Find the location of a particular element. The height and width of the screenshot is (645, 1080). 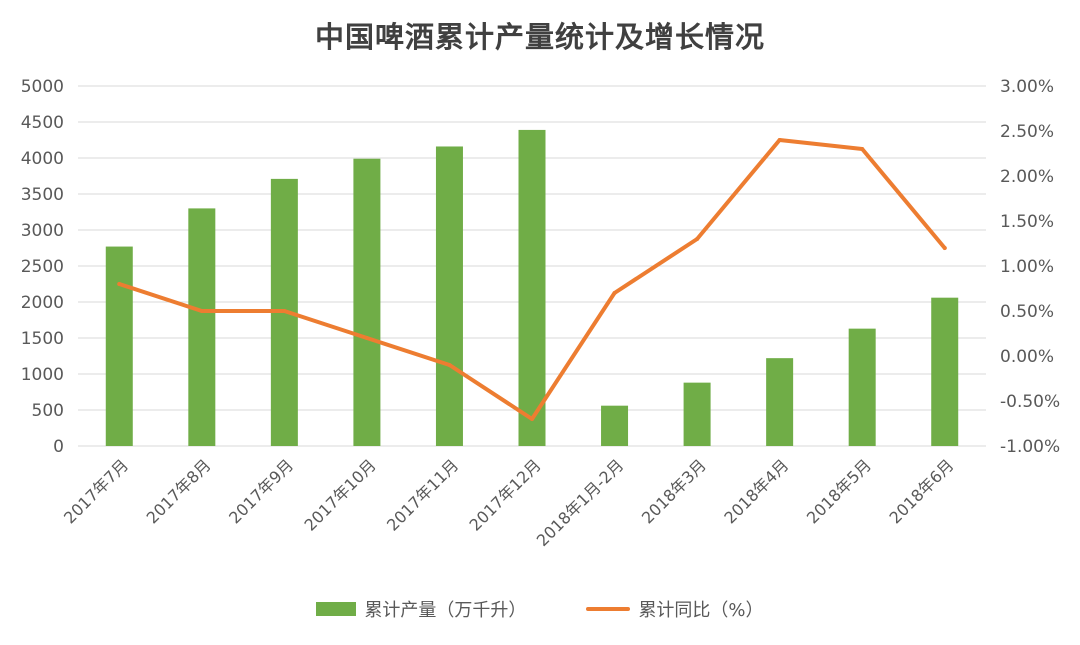

y-left-tick-label: 1000 is located at coordinates (42, 375).